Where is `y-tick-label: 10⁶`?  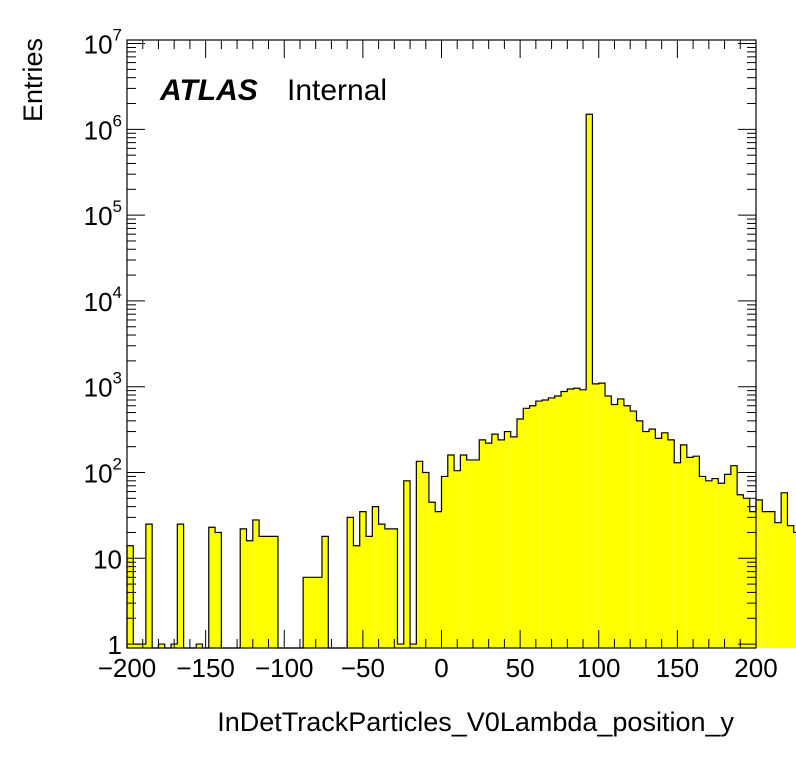
y-tick-label: 10⁶ is located at coordinates (103, 128).